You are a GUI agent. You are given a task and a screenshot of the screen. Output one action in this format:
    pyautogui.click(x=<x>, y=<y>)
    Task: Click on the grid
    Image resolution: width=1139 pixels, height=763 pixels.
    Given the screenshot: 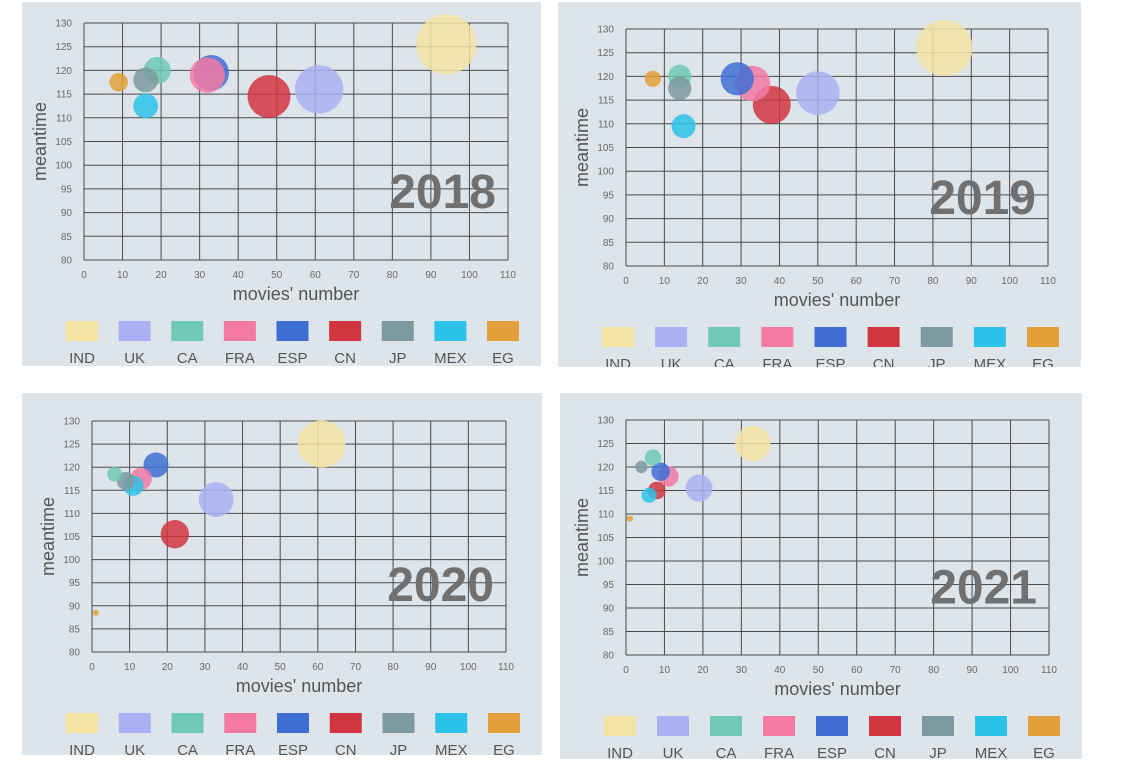 What is the action you would take?
    pyautogui.click(x=837, y=537)
    